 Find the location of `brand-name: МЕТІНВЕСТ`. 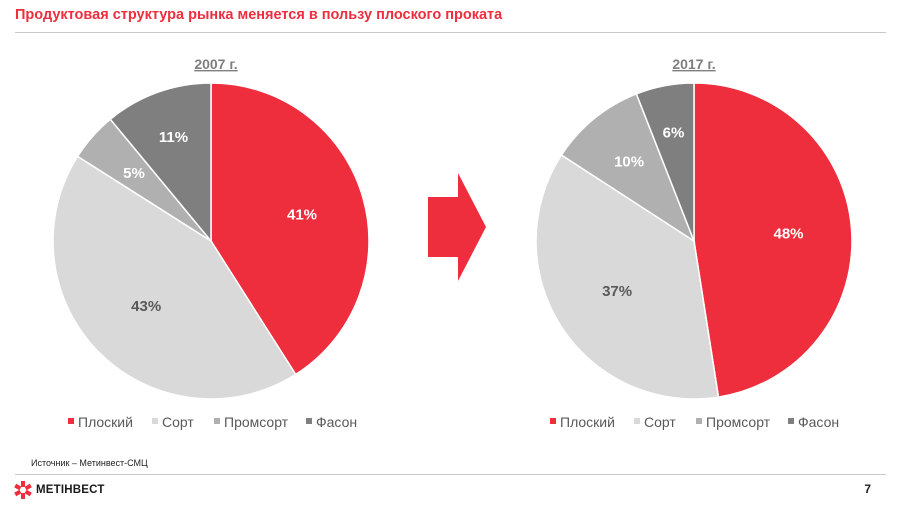

brand-name: МЕТІНВЕСТ is located at coordinates (70, 490).